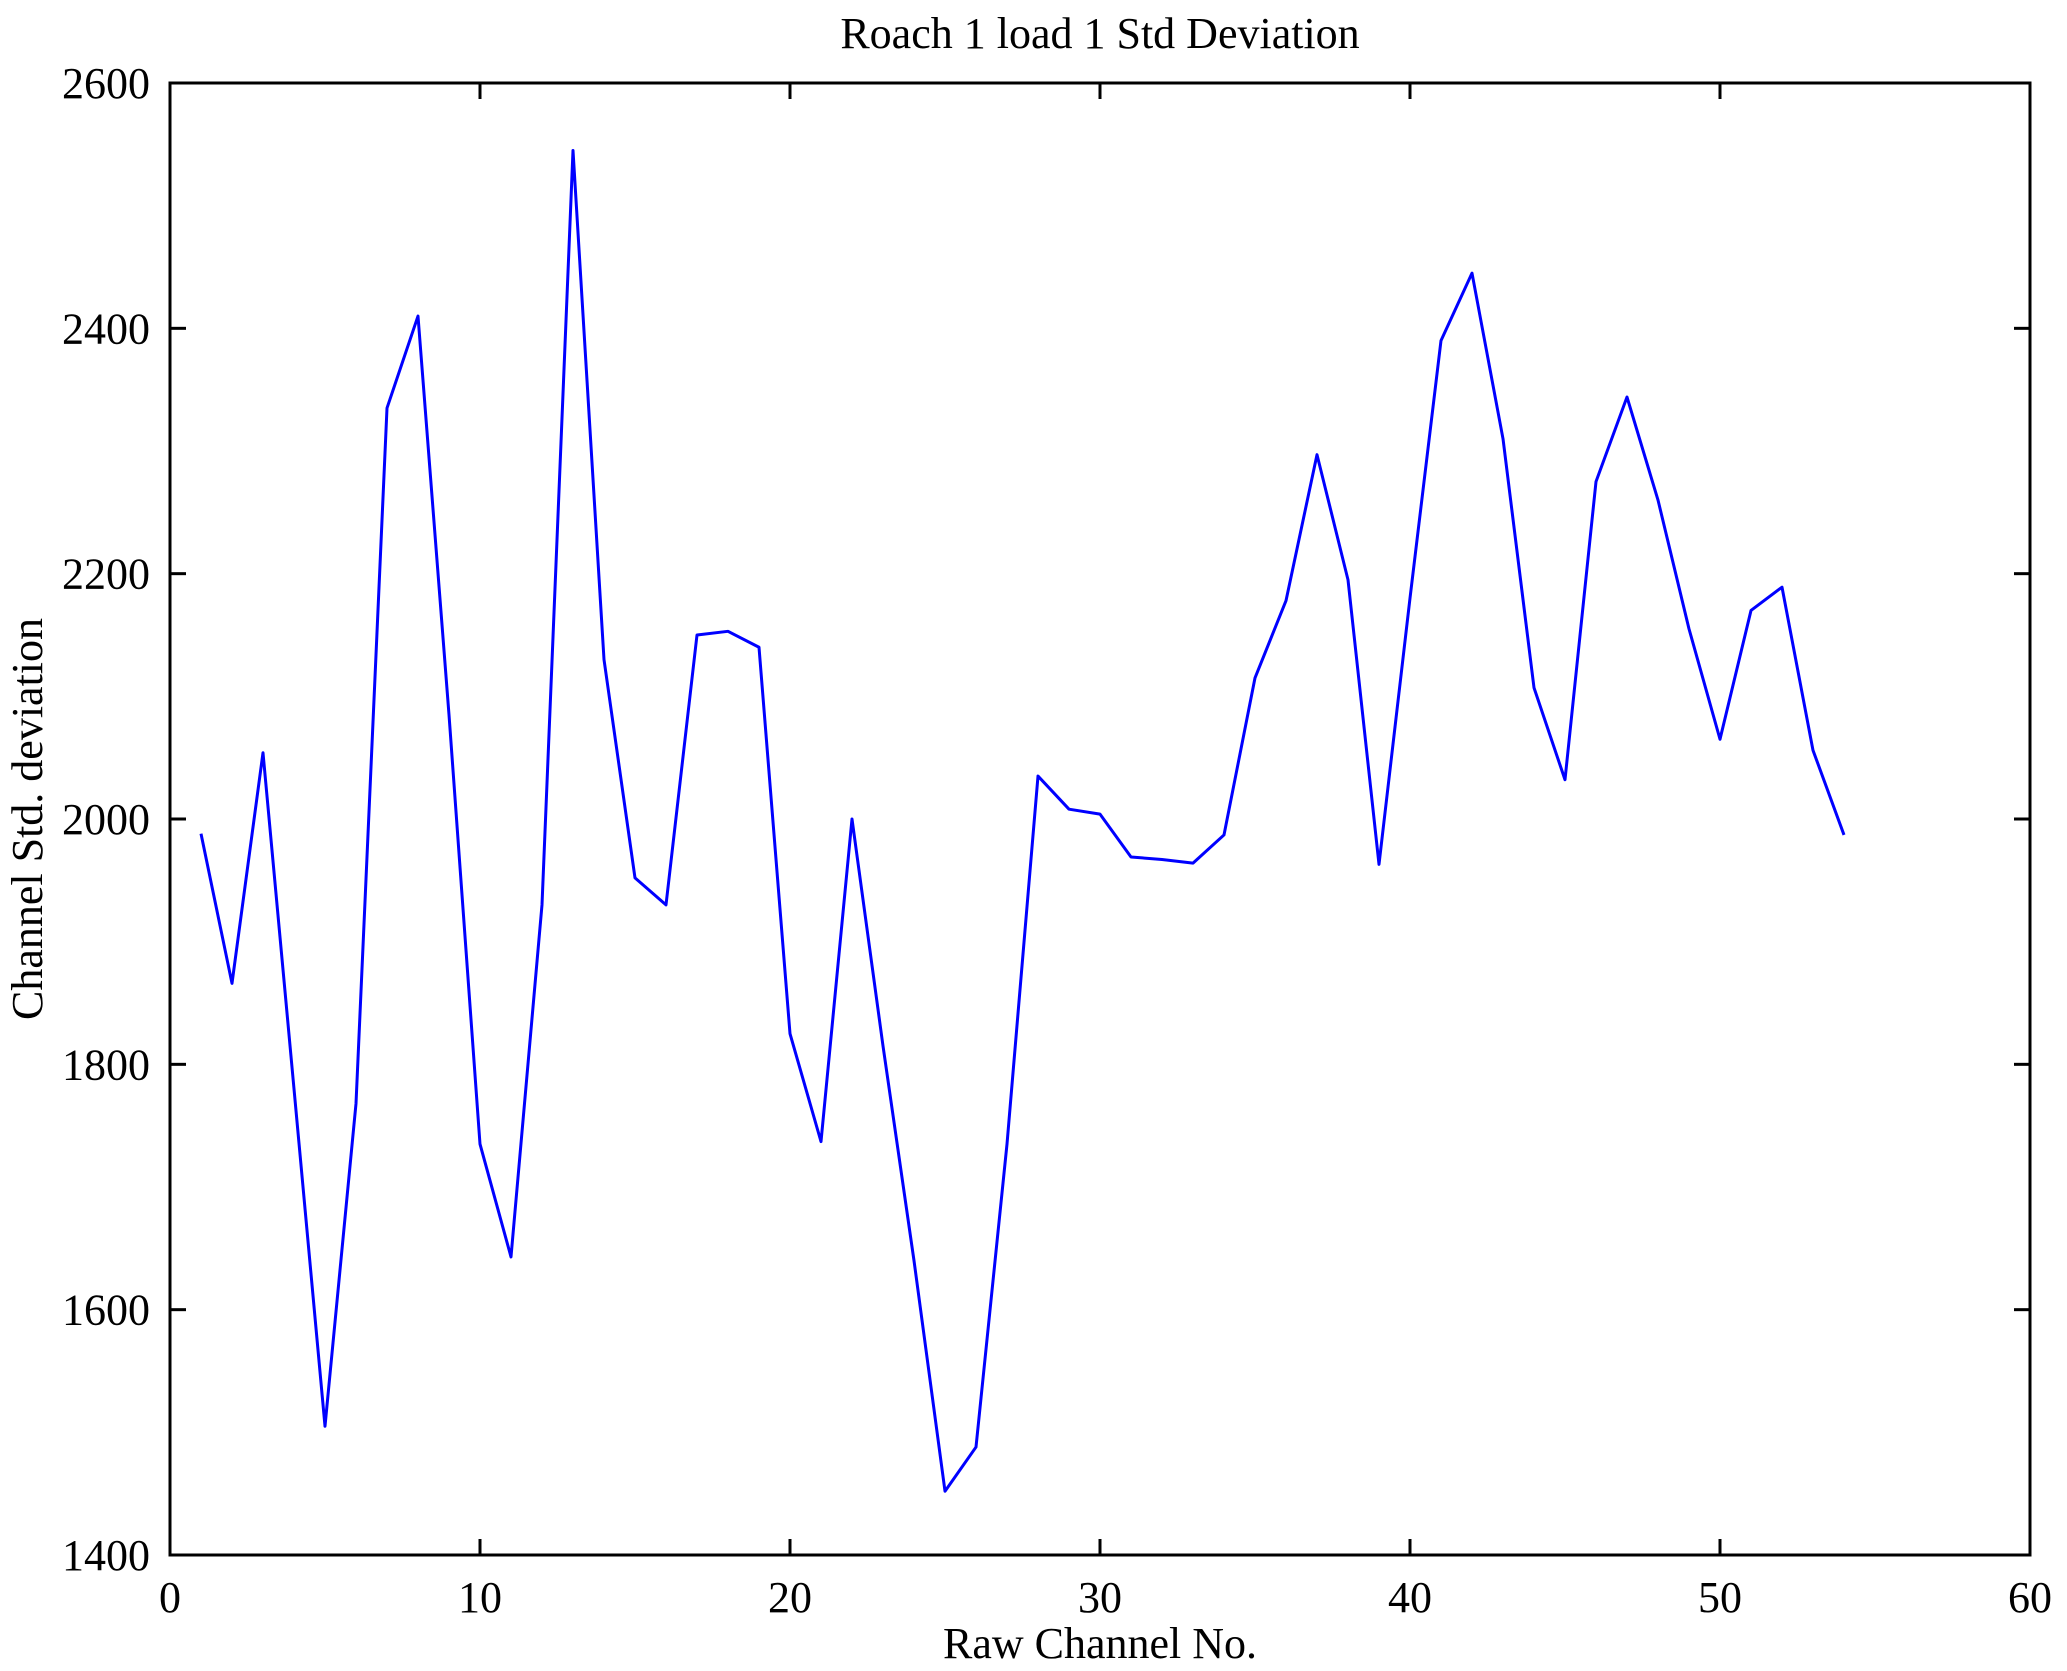 Image resolution: width=2067 pixels, height=1671 pixels. What do you see at coordinates (1410, 1597) in the screenshot?
I see `x-tick-label: 40` at bounding box center [1410, 1597].